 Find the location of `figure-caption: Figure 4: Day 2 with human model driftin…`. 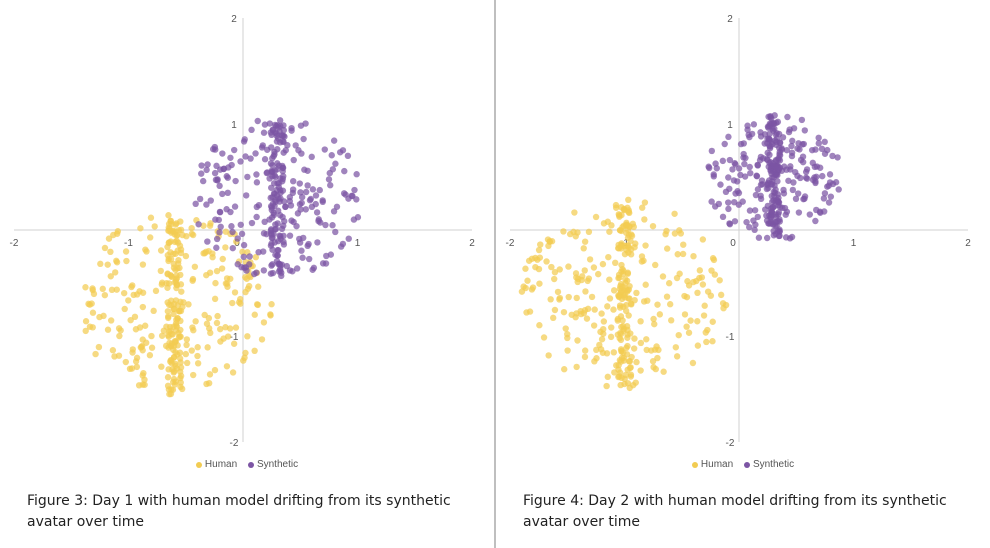

figure-caption: Figure 4: Day 2 with human model driftin… is located at coordinates (735, 511).